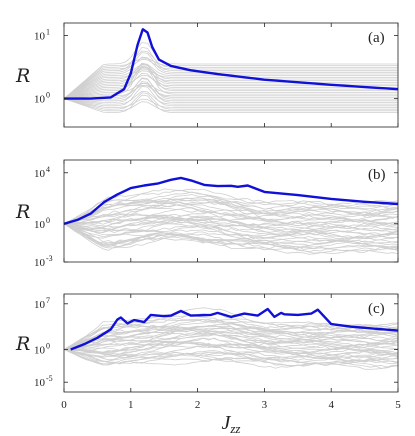  I want to click on y-tick-label: 10⁻³, so click(43, 261).